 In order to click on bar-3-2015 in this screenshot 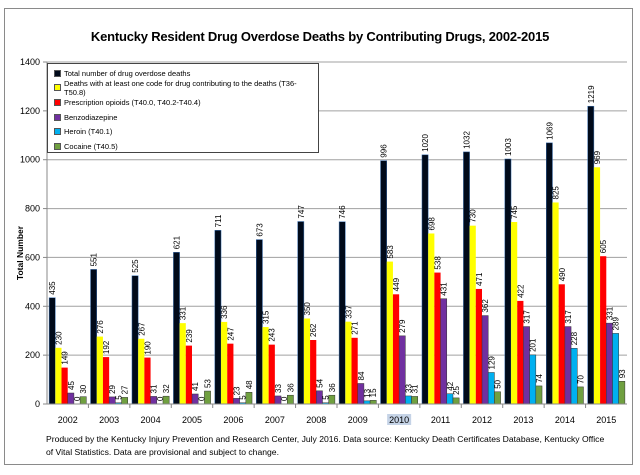, I will do `click(603, 330)`.